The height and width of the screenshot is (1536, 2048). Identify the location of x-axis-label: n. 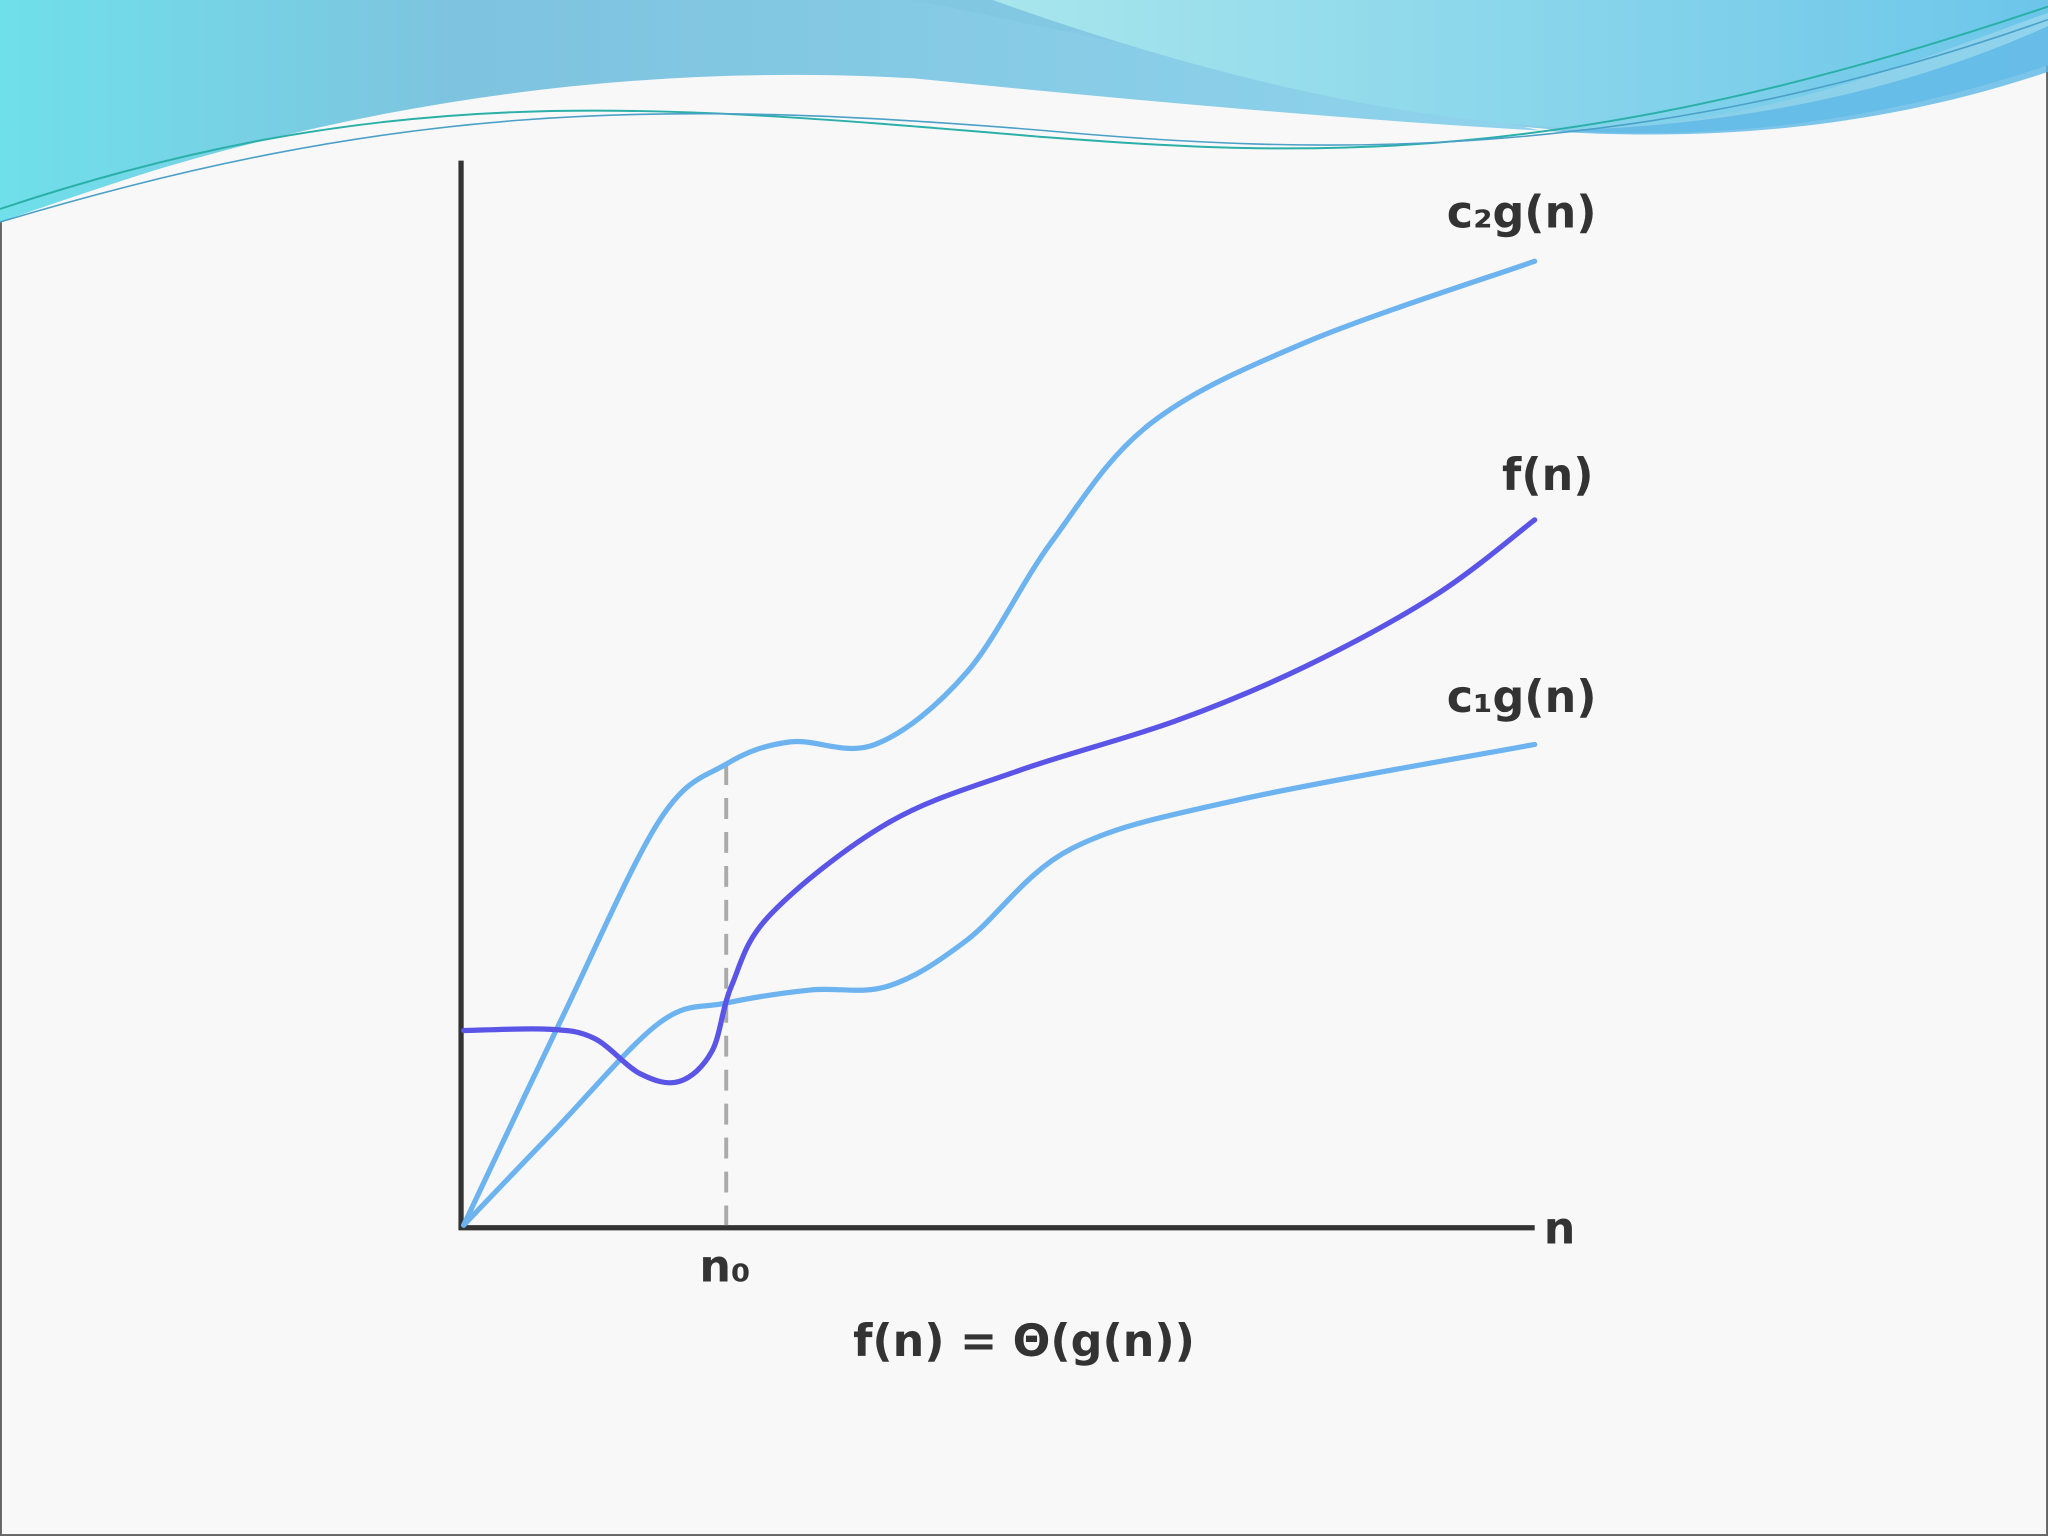
(1560, 1229).